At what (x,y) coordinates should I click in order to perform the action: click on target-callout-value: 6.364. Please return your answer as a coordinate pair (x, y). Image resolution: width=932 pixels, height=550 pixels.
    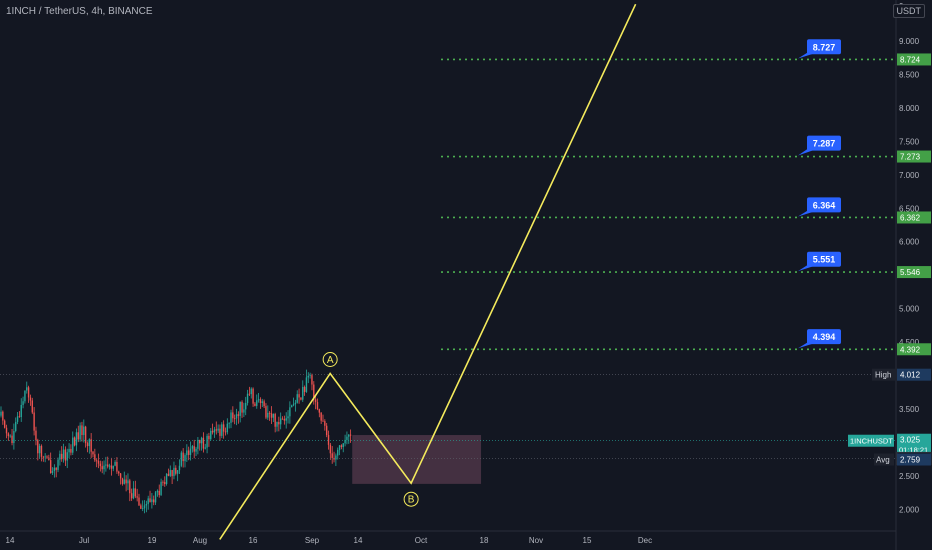
    Looking at the image, I should click on (824, 205).